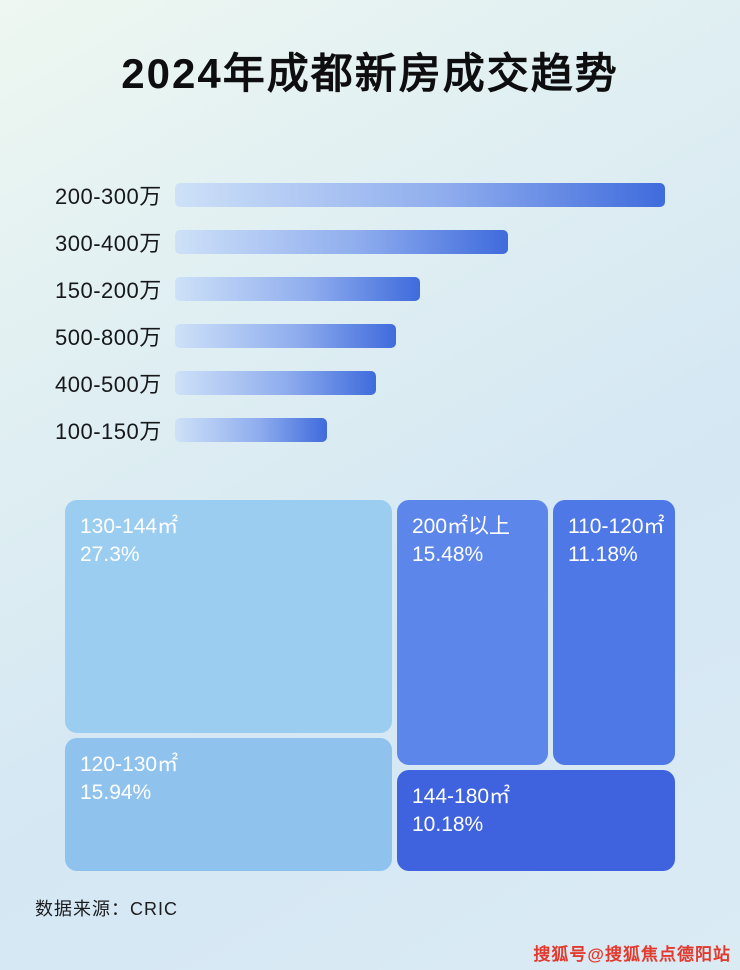 This screenshot has height=970, width=740. I want to click on bar-category-label: 200-300万, so click(108, 196).